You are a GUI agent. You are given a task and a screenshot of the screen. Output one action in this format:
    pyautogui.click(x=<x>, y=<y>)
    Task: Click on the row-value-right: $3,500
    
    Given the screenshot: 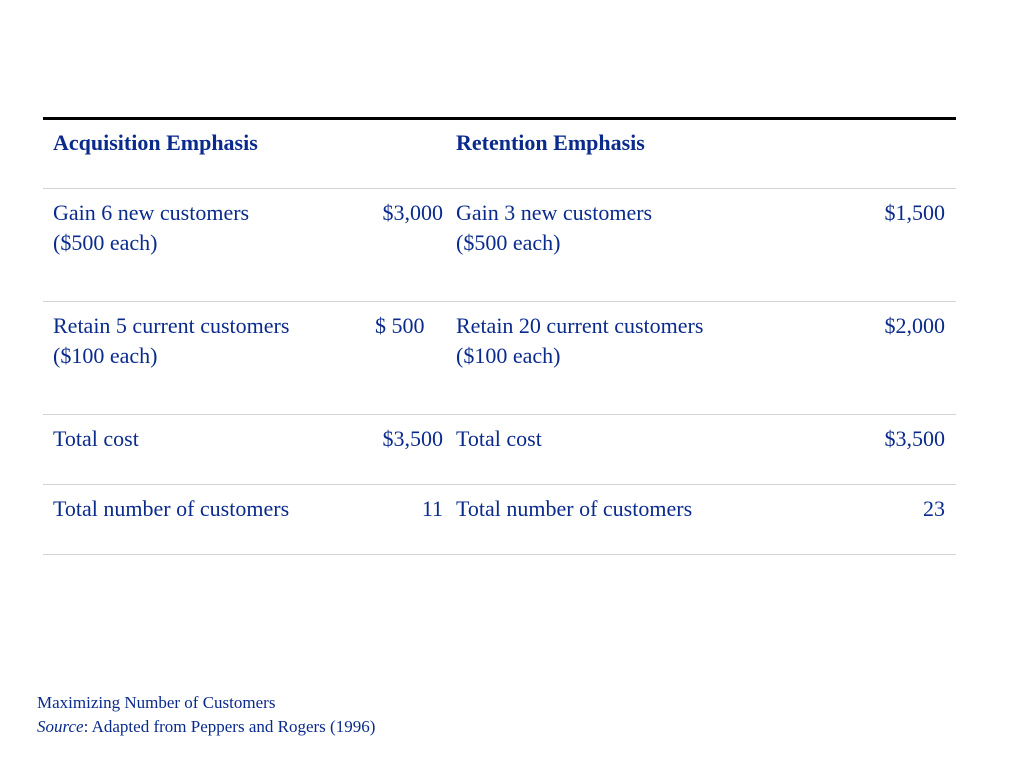 What is the action you would take?
    pyautogui.click(x=900, y=449)
    